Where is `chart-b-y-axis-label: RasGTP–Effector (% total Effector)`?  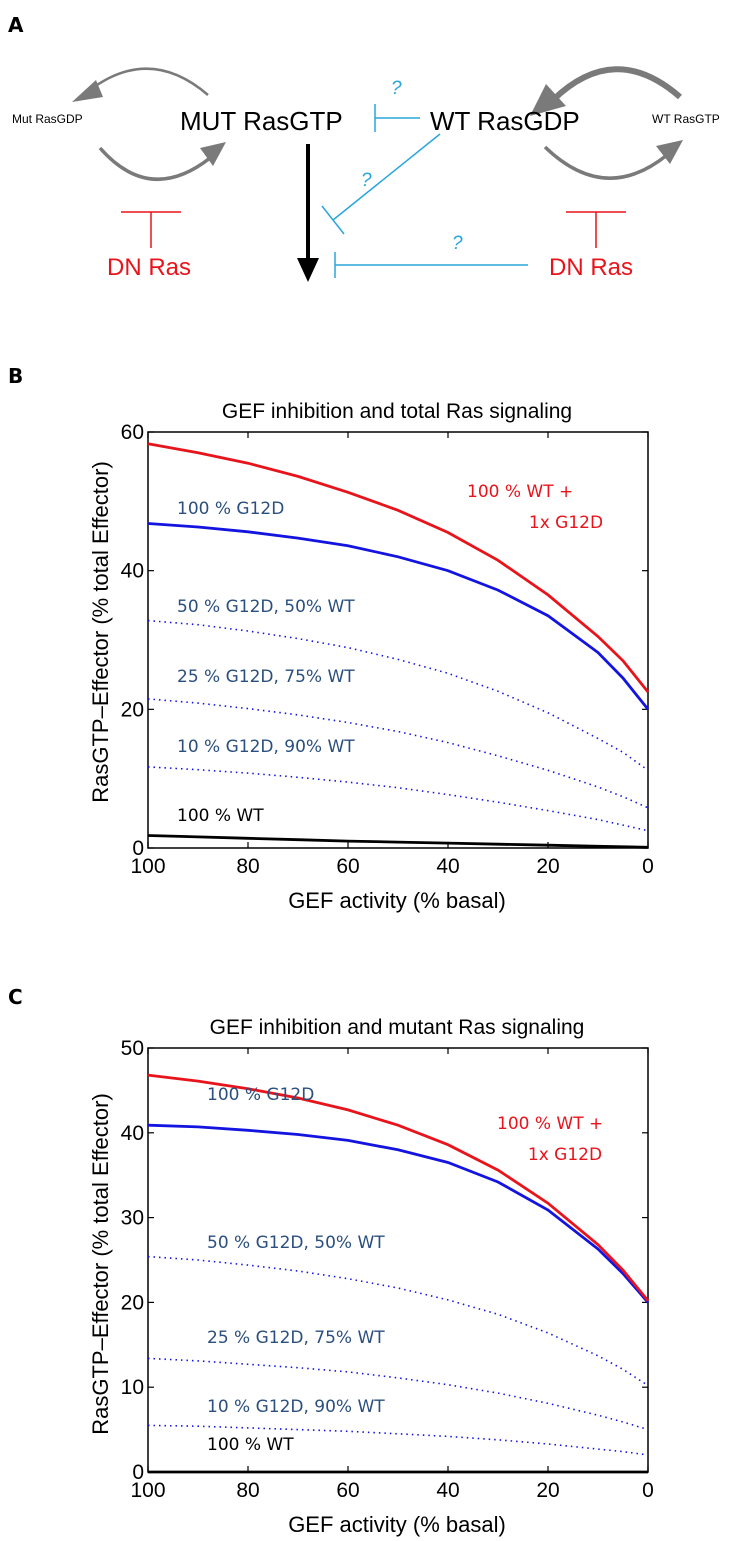
chart-b-y-axis-label: RasGTP–Effector (% total Effector) is located at coordinates (100, 632).